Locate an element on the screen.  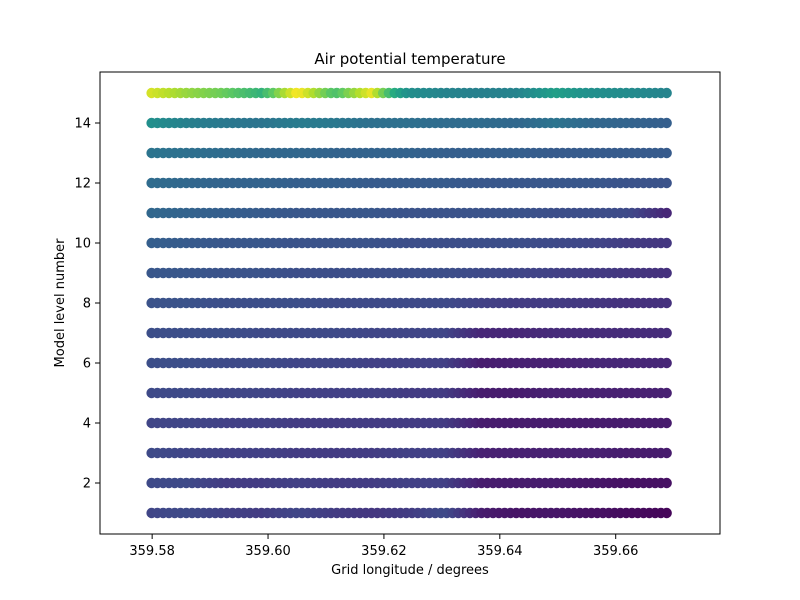
chart-title: Air potential temperature is located at coordinates (409, 59).